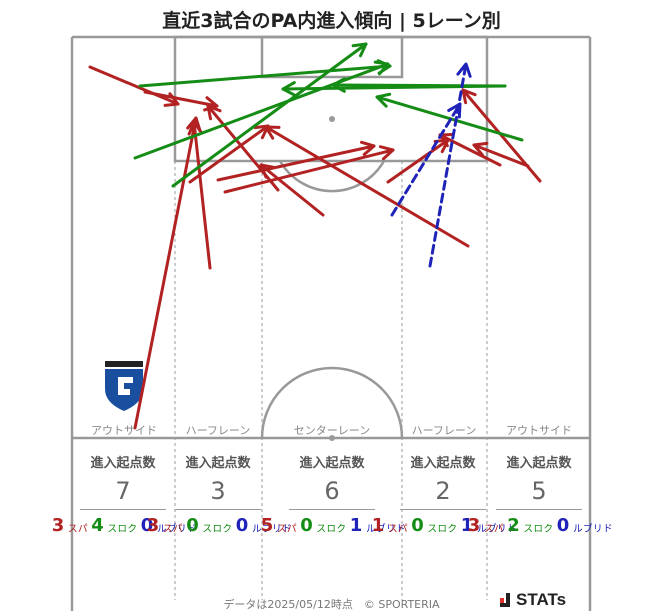 The width and height of the screenshot is (663, 612). What do you see at coordinates (267, 525) in the screenshot?
I see `pass-value: 5` at bounding box center [267, 525].